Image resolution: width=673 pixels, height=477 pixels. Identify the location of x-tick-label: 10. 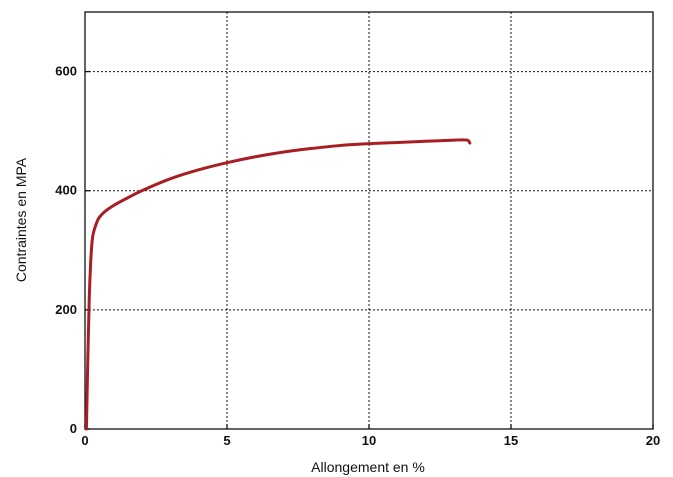
(369, 440).